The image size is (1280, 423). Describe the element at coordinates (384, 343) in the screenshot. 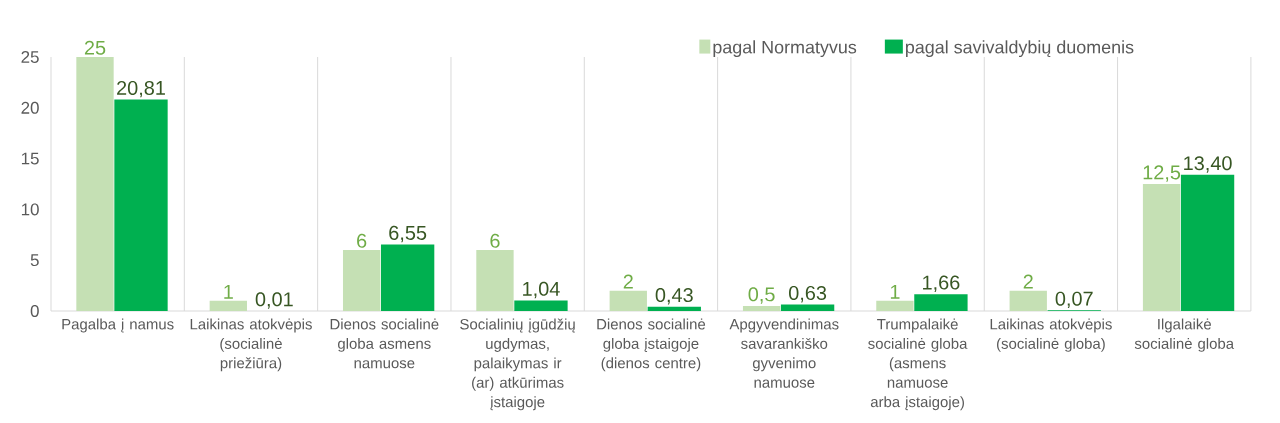

I see `x-tick-label: Dienos socialinė globa asmens namuose` at that location.